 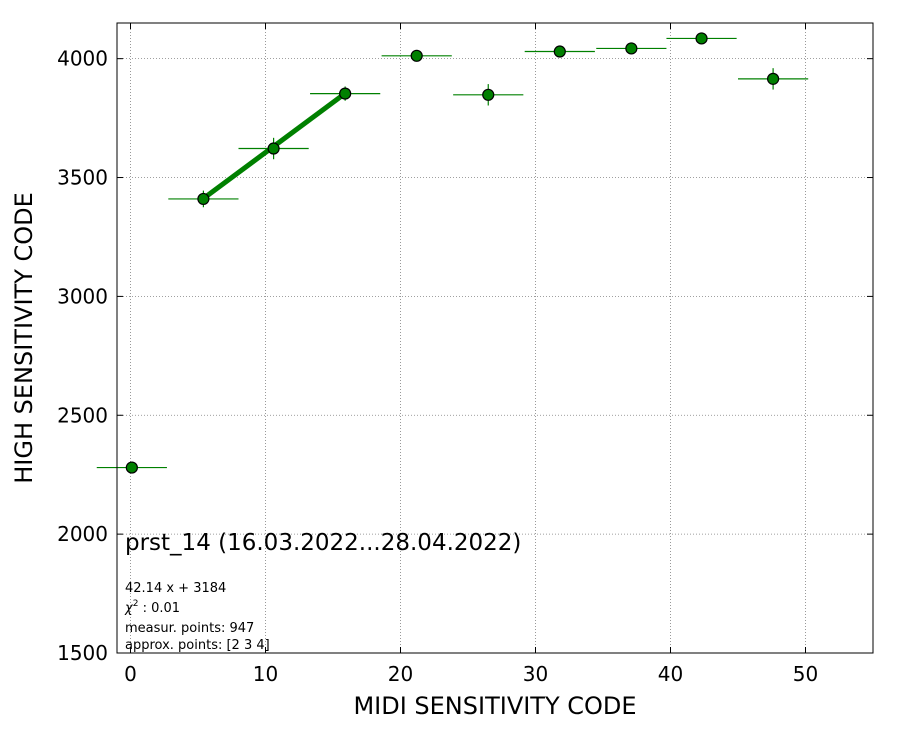 I want to click on annotation-equation: 42.14 x + 3184, so click(x=175, y=588).